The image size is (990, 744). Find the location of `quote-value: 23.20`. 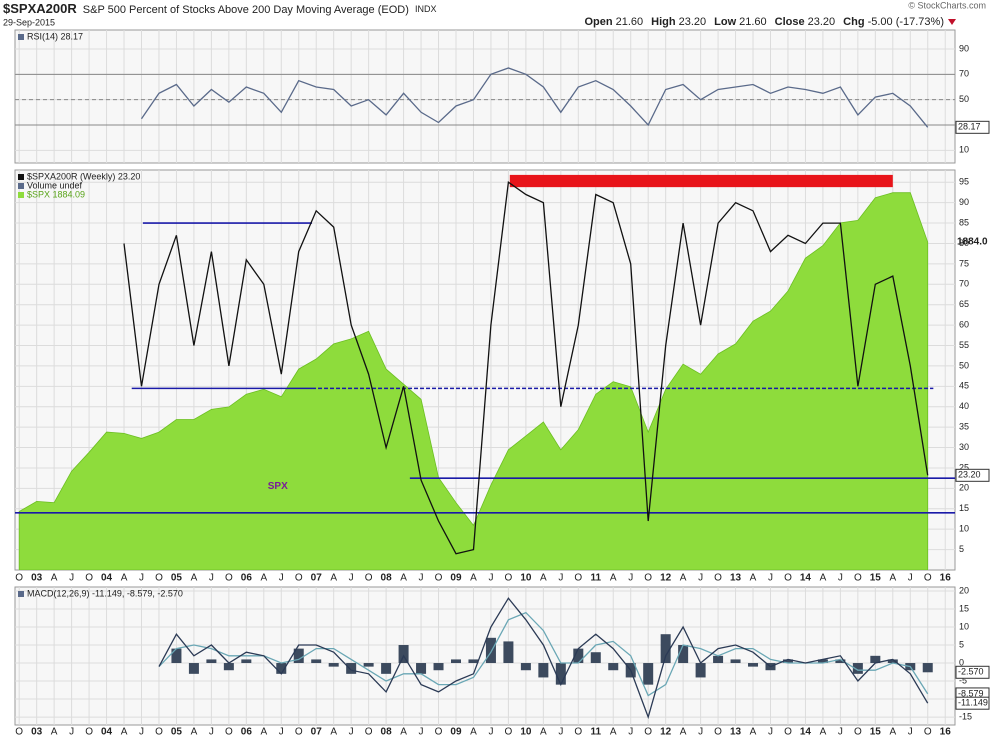

quote-value: 23.20 is located at coordinates (822, 22).